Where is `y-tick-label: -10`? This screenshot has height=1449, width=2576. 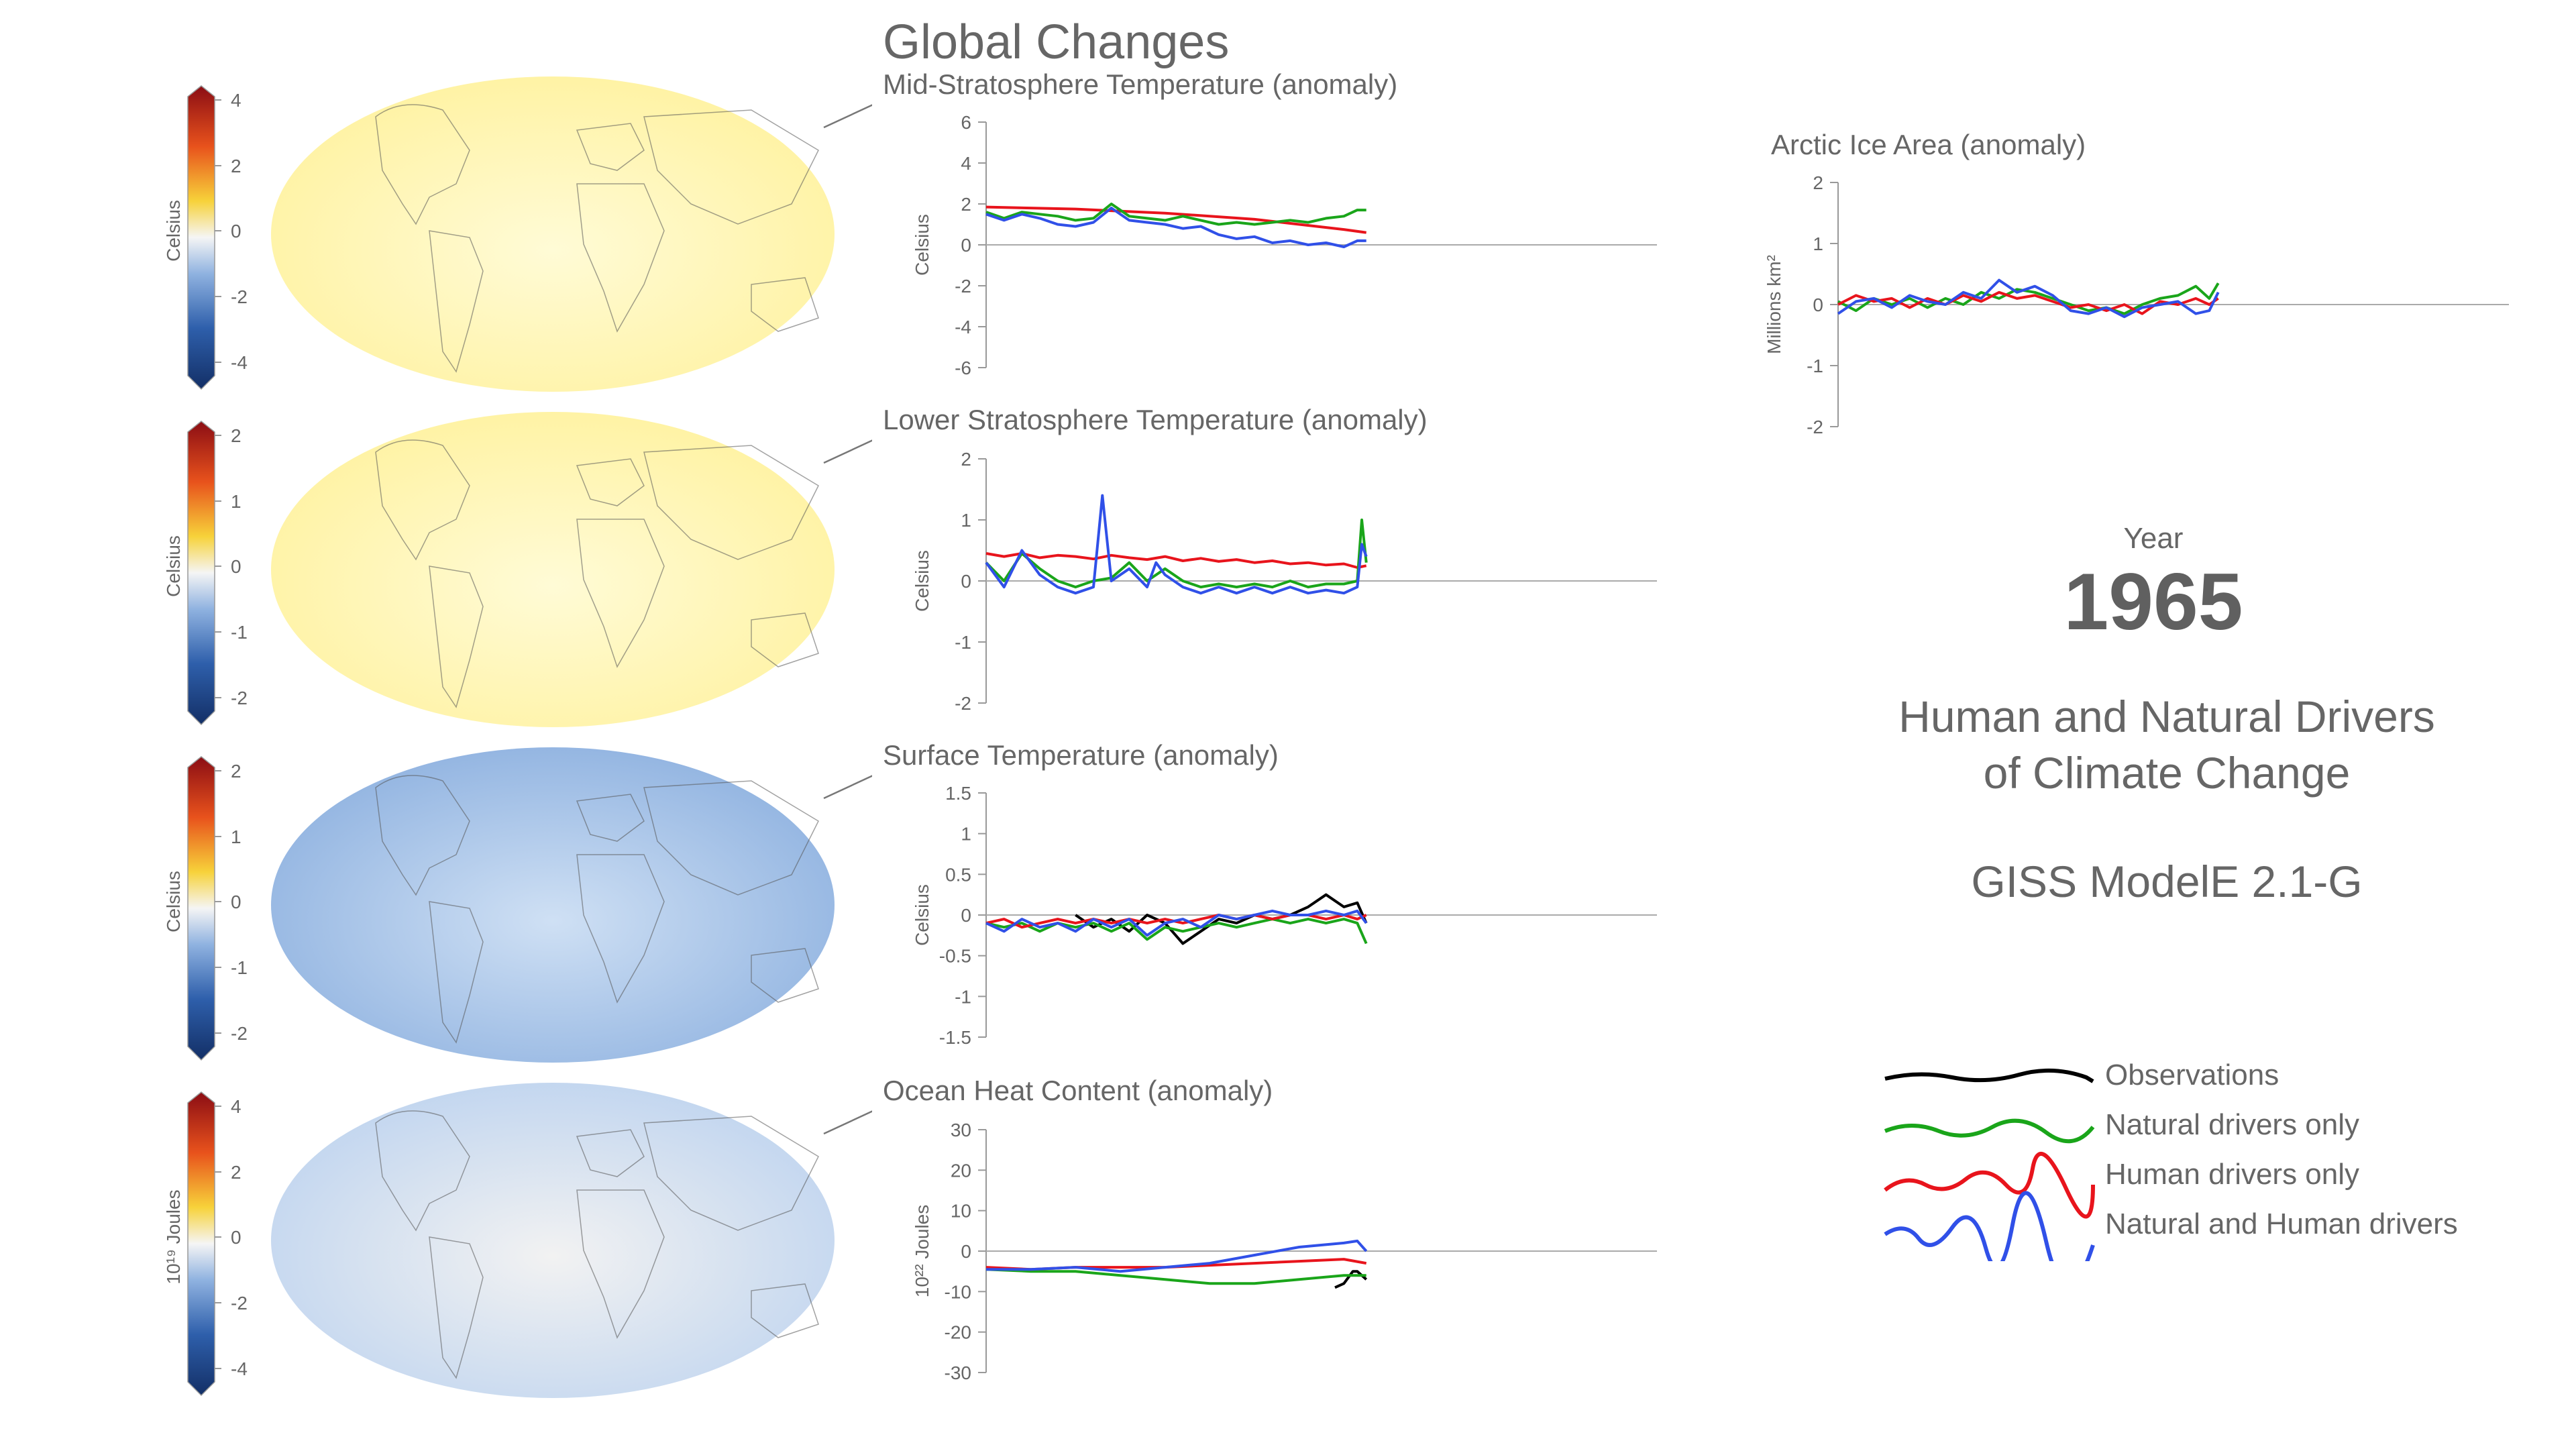 y-tick-label: -10 is located at coordinates (958, 1291).